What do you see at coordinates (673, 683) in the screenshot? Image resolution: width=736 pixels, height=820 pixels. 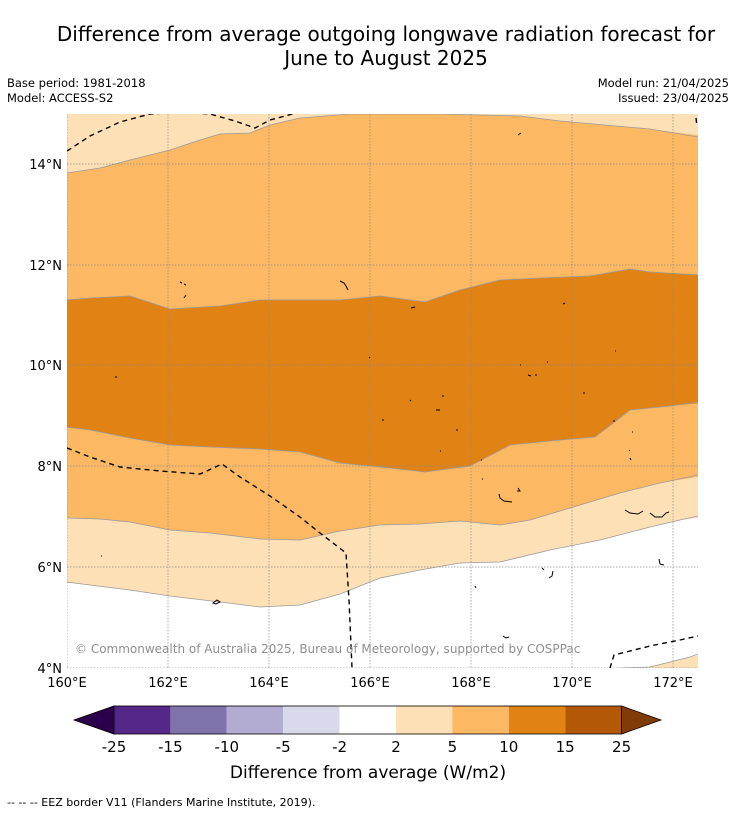 I see `lon-label-172e: 172°E` at bounding box center [673, 683].